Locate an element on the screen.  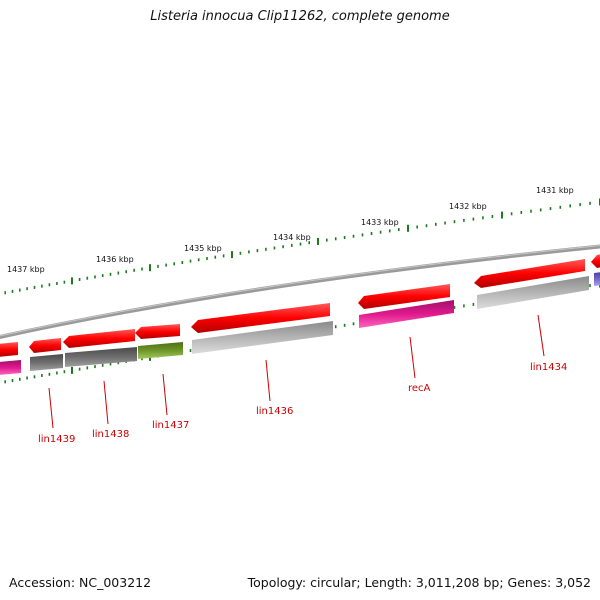
leader-lin1436 is located at coordinates (268, 380).